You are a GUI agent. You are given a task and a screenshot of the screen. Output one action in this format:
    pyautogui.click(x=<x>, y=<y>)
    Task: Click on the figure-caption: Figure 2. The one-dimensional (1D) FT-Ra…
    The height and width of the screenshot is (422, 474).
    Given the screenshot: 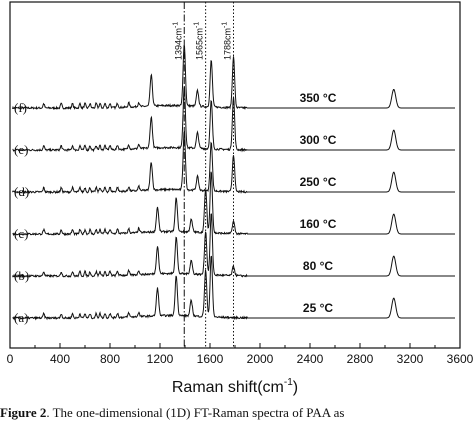 What is the action you would take?
    pyautogui.click(x=172, y=412)
    